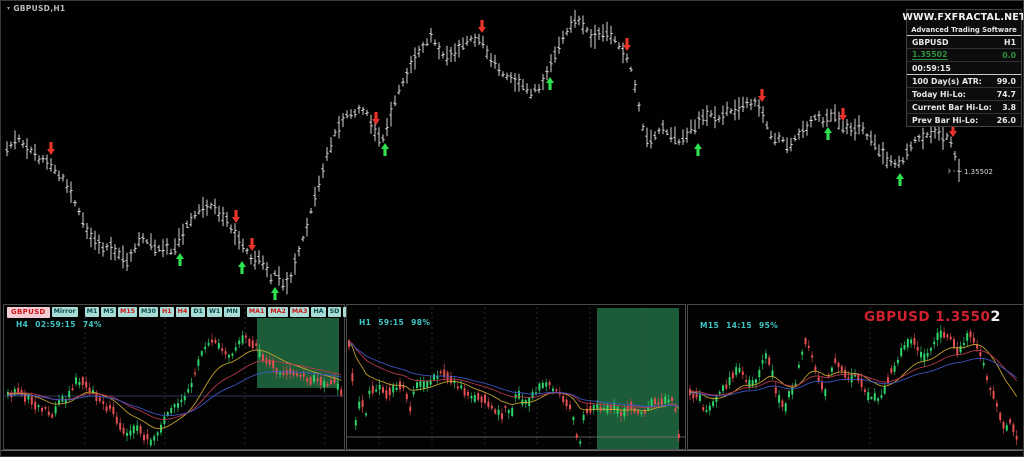  What do you see at coordinates (39, 8) in the screenshot?
I see `chart-symbol-title: GBPUSD,H1` at bounding box center [39, 8].